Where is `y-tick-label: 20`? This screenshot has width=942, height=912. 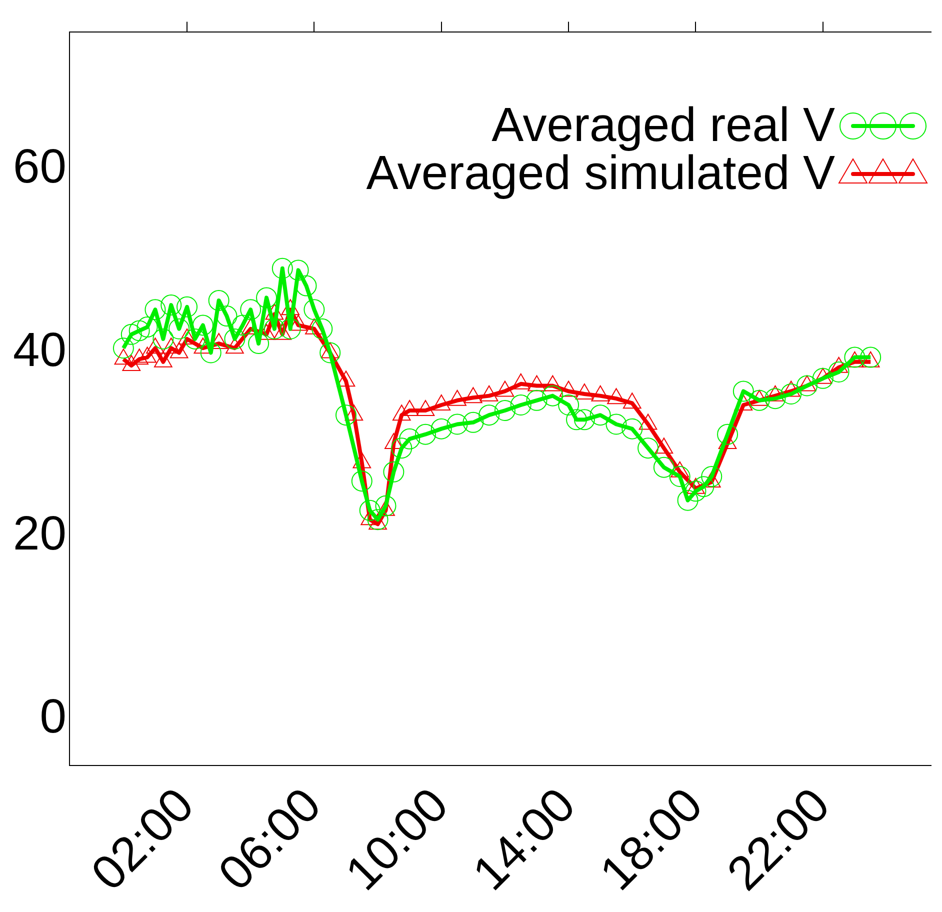 y-tick-label: 20 is located at coordinates (39, 533).